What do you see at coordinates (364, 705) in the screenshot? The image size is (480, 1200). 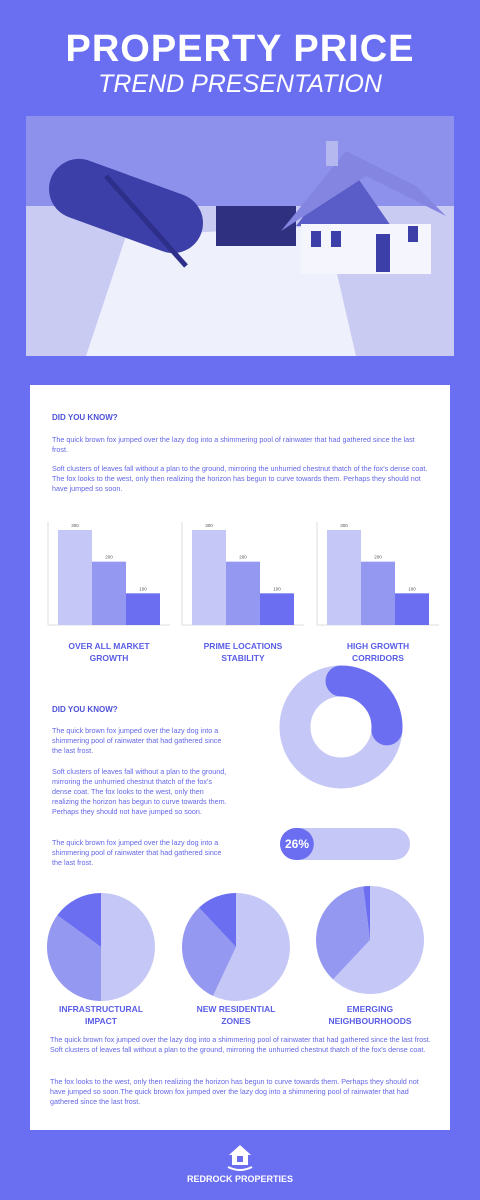 I see `donut-segment` at bounding box center [364, 705].